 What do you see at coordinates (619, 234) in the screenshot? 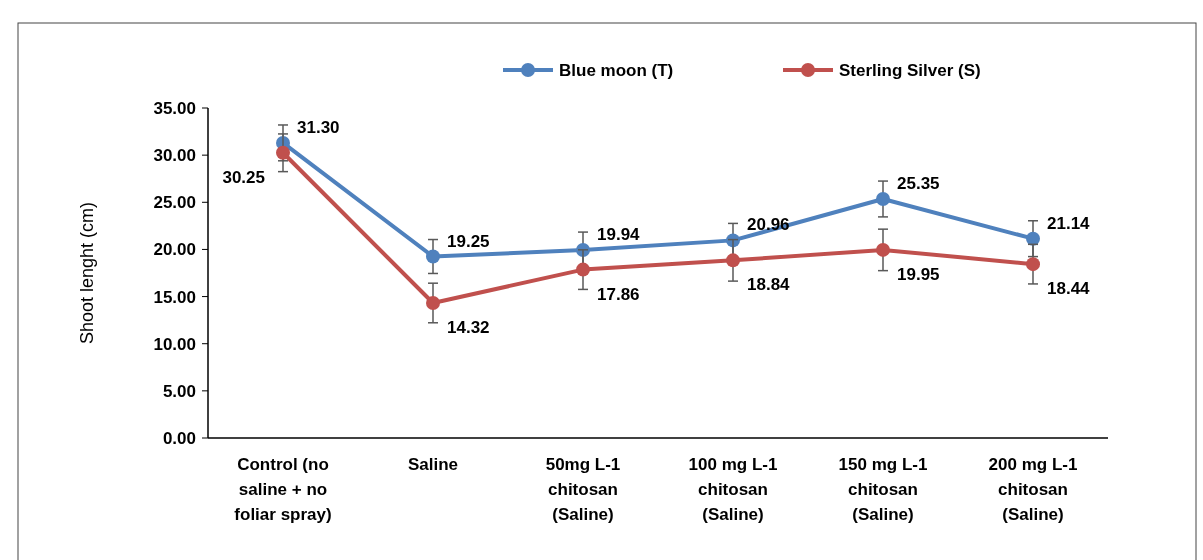
I see `data-label: 19.94` at bounding box center [619, 234].